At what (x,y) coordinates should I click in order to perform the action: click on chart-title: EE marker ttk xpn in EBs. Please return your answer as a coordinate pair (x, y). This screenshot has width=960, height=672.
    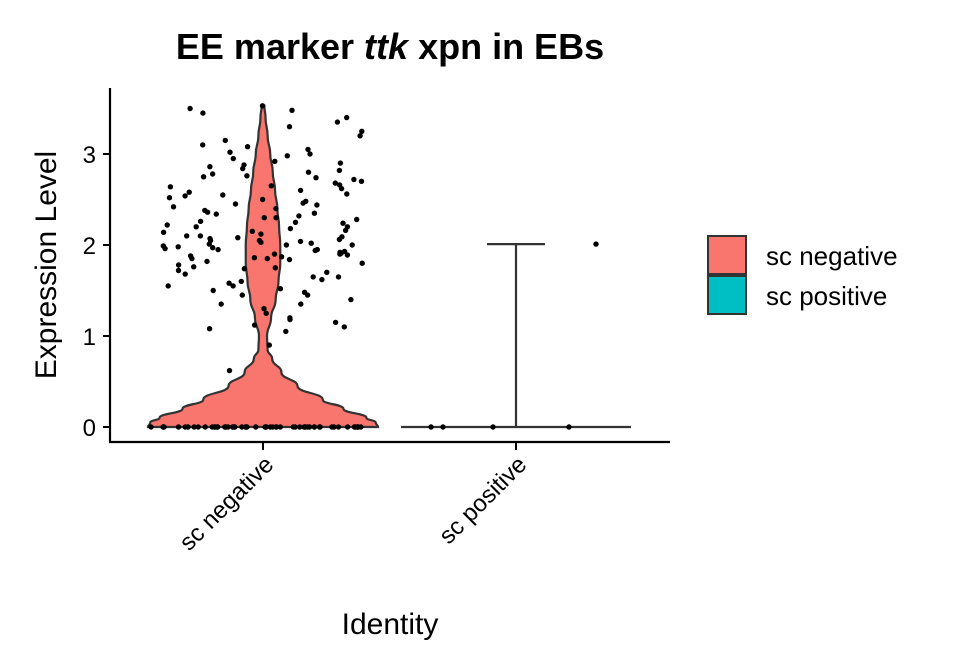
    Looking at the image, I should click on (390, 47).